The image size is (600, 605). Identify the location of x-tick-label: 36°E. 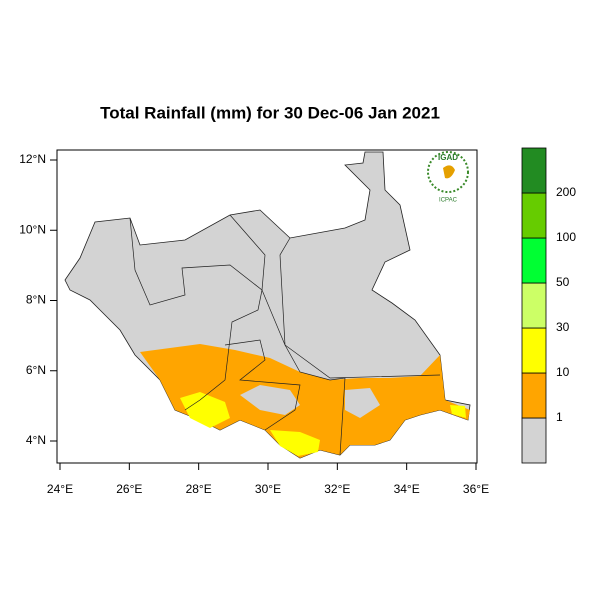
(476, 489).